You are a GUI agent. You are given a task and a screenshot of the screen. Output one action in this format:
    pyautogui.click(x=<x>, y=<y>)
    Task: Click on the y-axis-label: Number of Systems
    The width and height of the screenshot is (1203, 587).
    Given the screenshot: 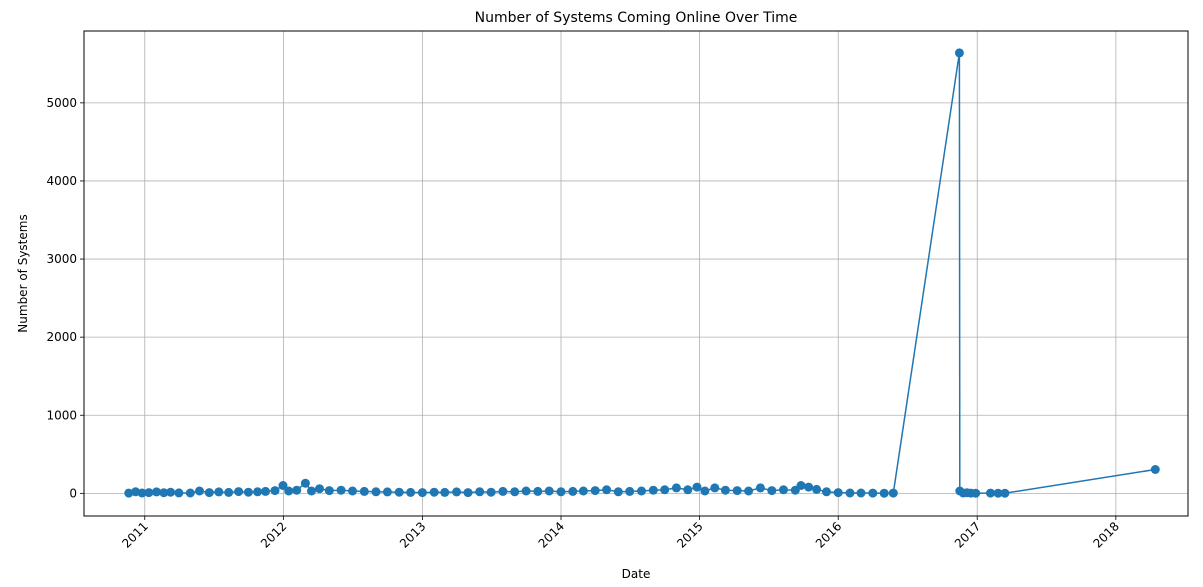 What is the action you would take?
    pyautogui.click(x=23, y=273)
    